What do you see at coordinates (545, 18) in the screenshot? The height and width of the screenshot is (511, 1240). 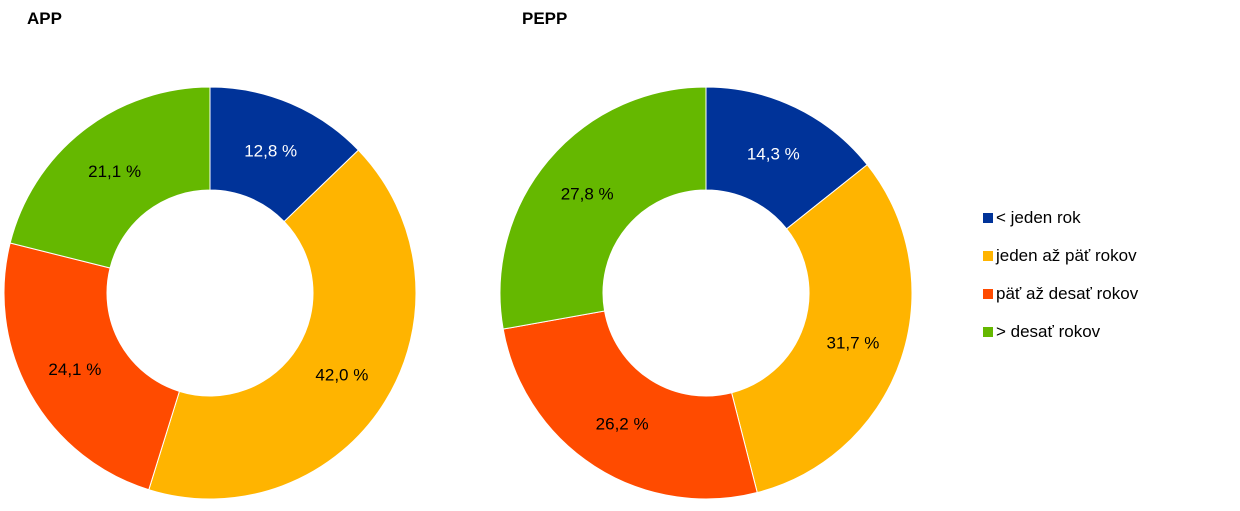 I see `chart-title-pepp: PEPP` at bounding box center [545, 18].